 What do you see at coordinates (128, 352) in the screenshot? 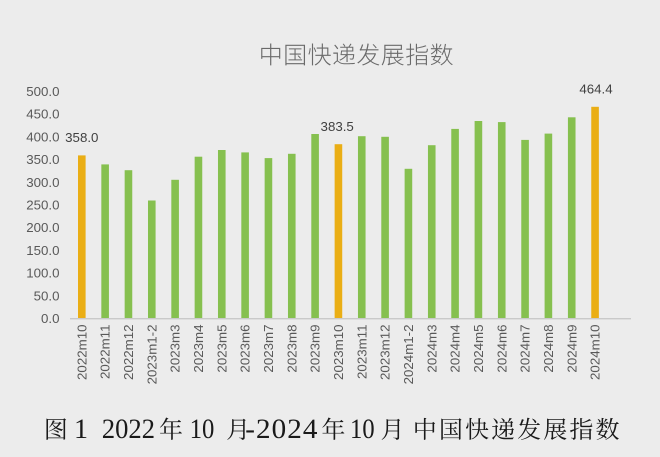
I see `svg-text: 2022m12` at bounding box center [128, 352].